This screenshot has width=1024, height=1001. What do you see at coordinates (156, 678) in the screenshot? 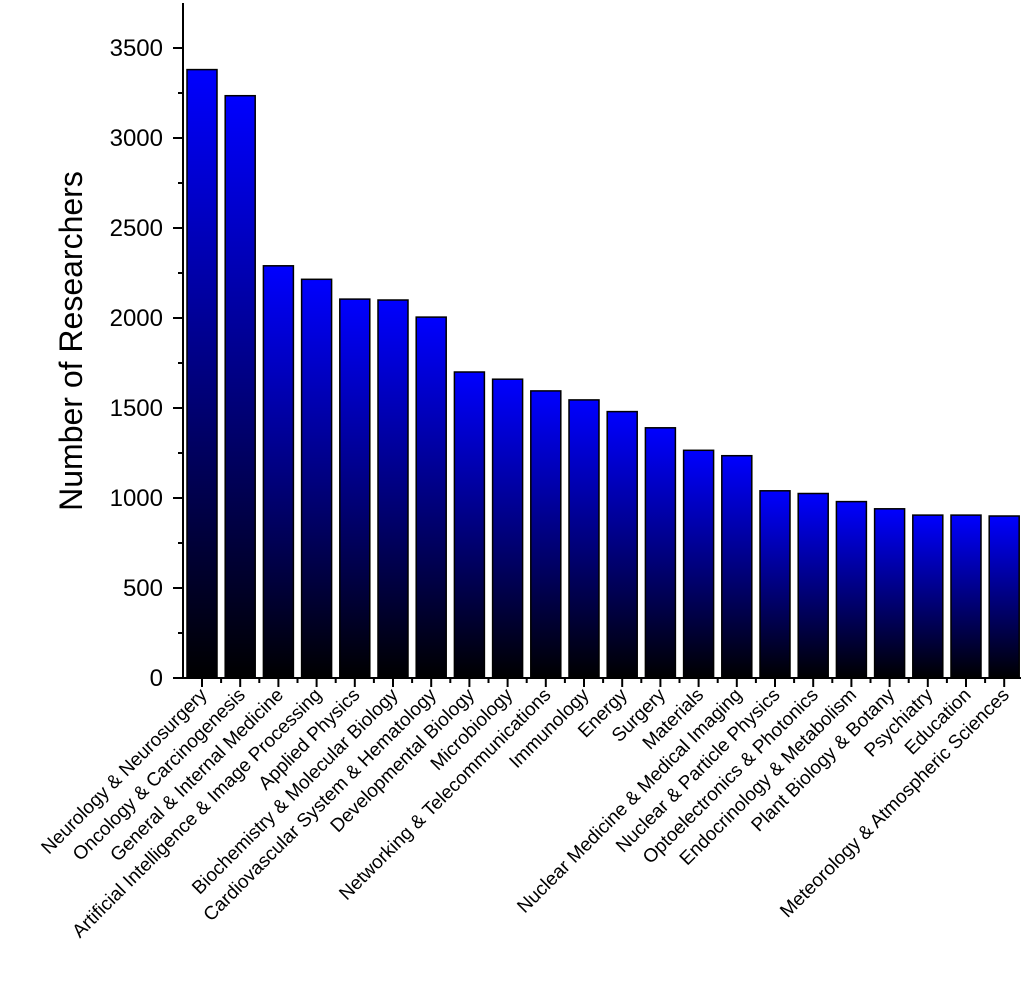
I see `y-tick-label: 0` at bounding box center [156, 678].